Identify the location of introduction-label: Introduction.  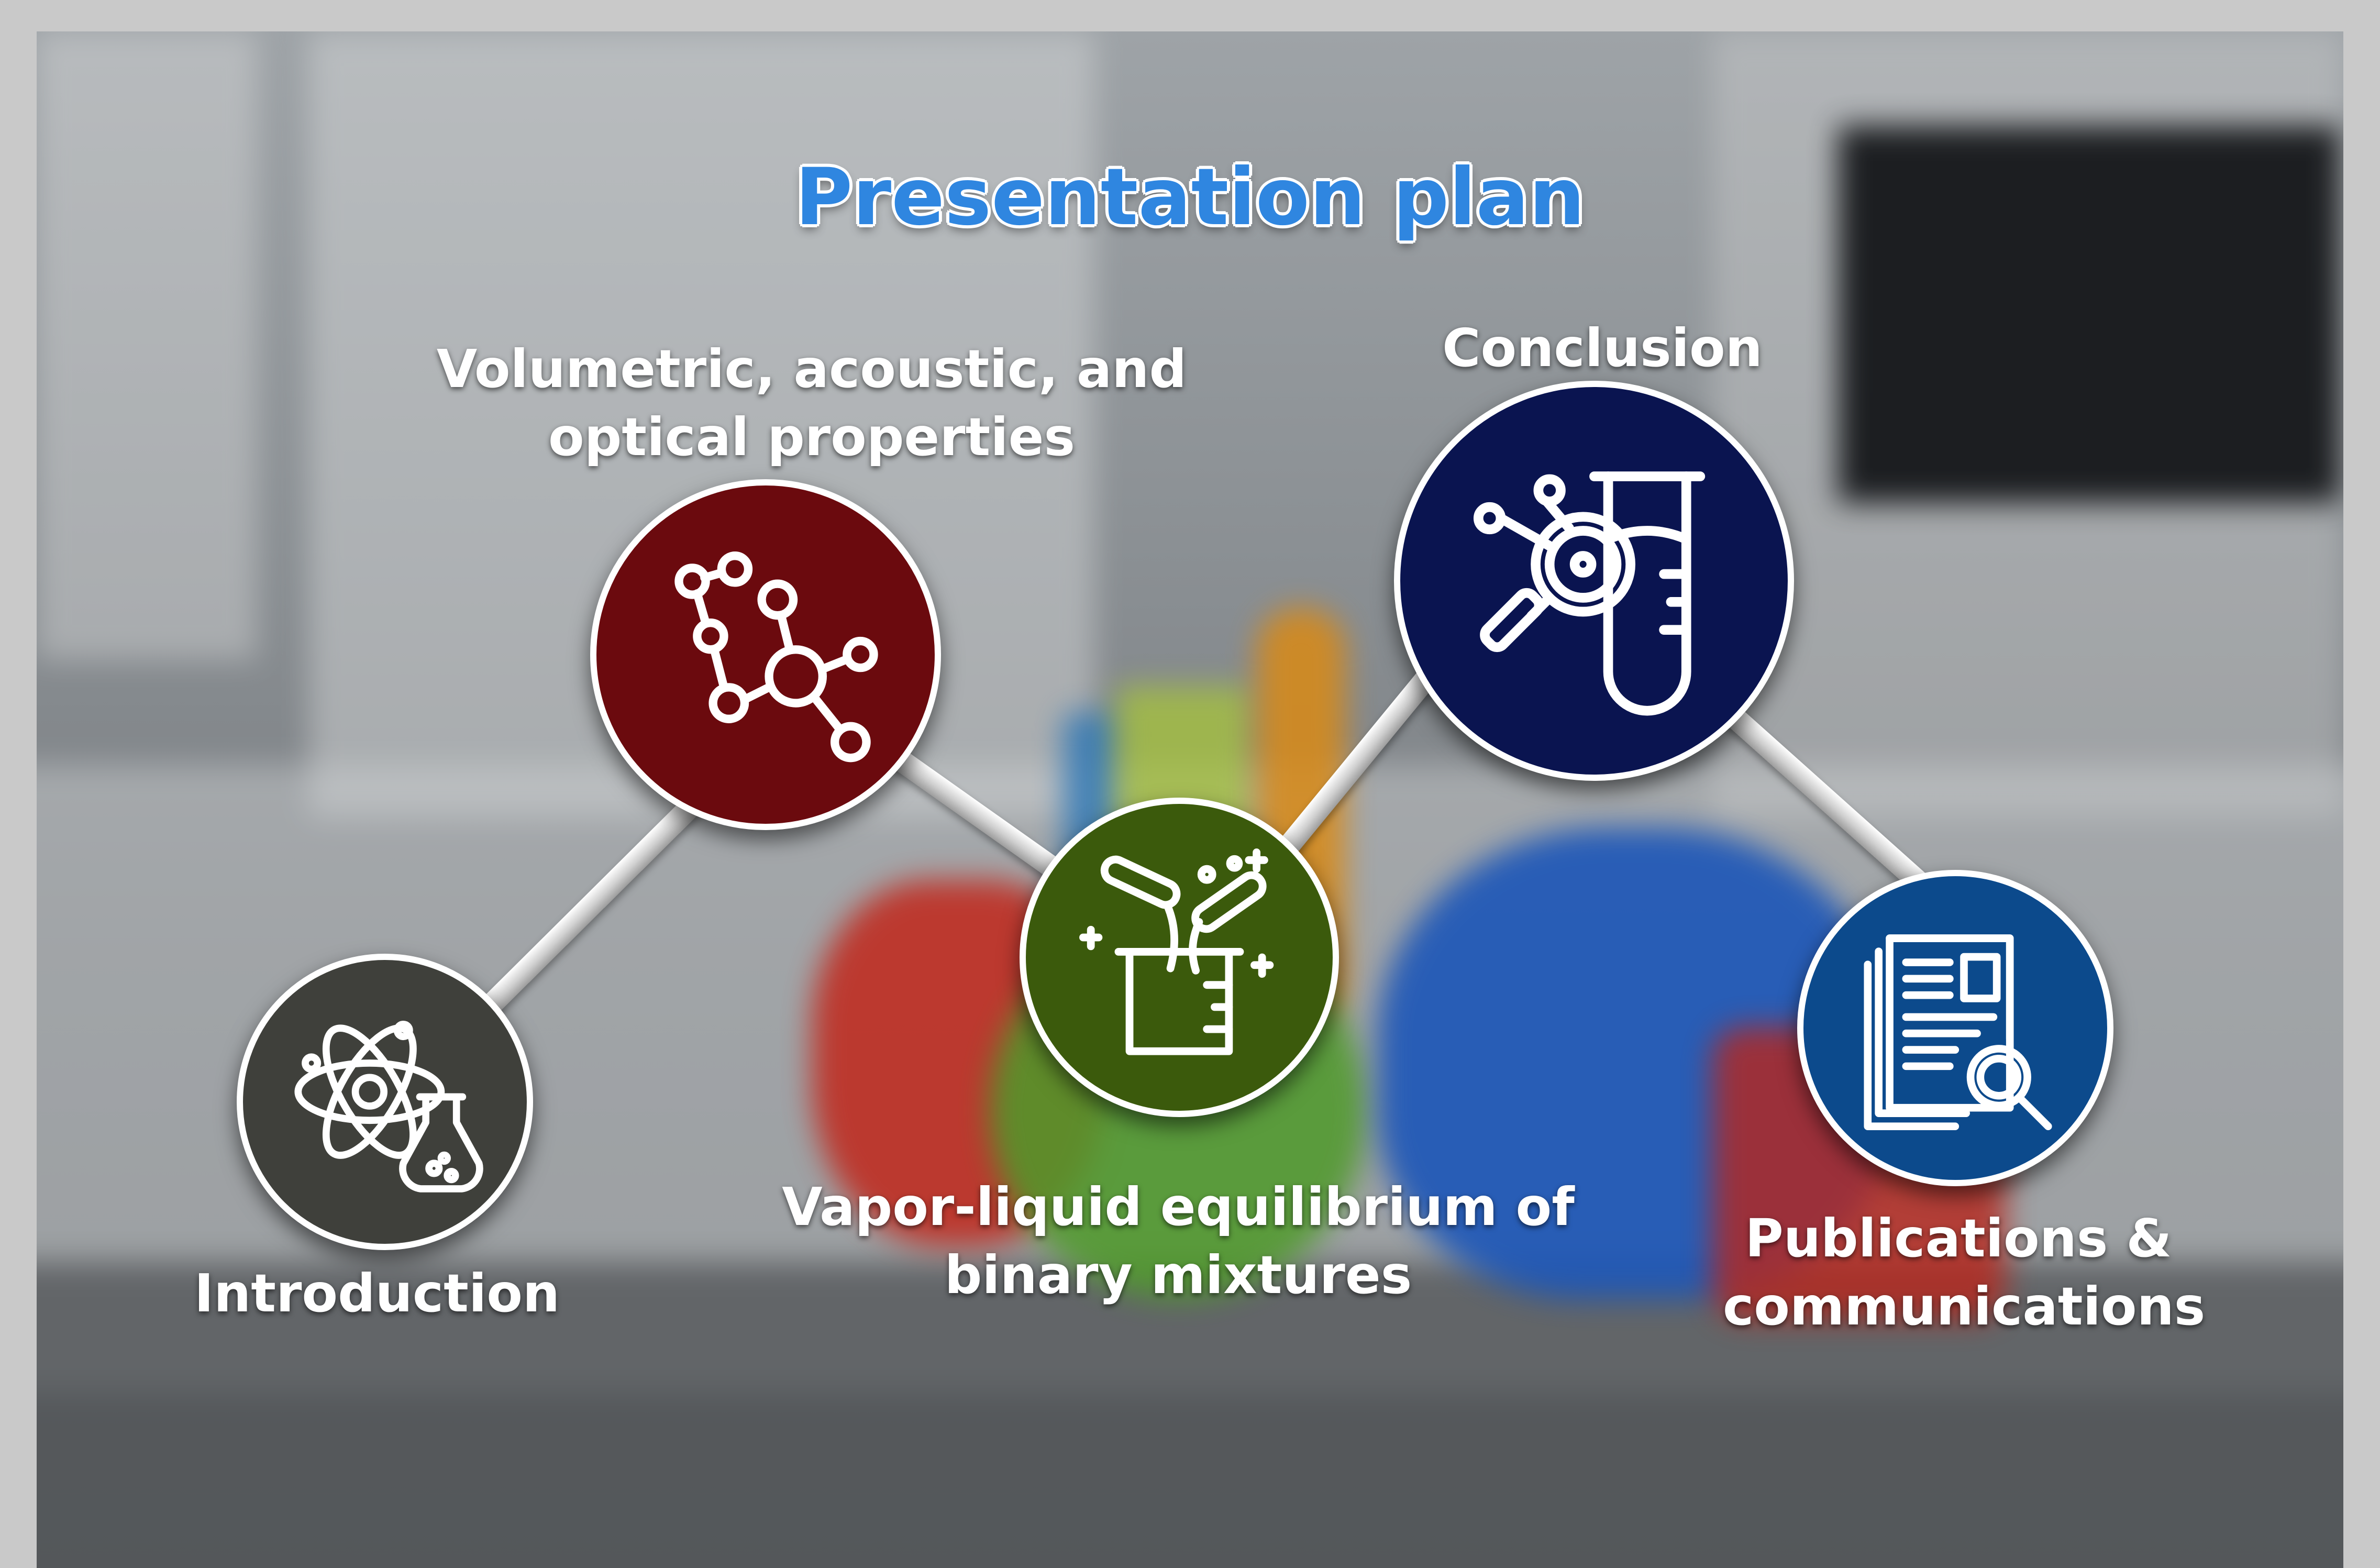
(378, 1294).